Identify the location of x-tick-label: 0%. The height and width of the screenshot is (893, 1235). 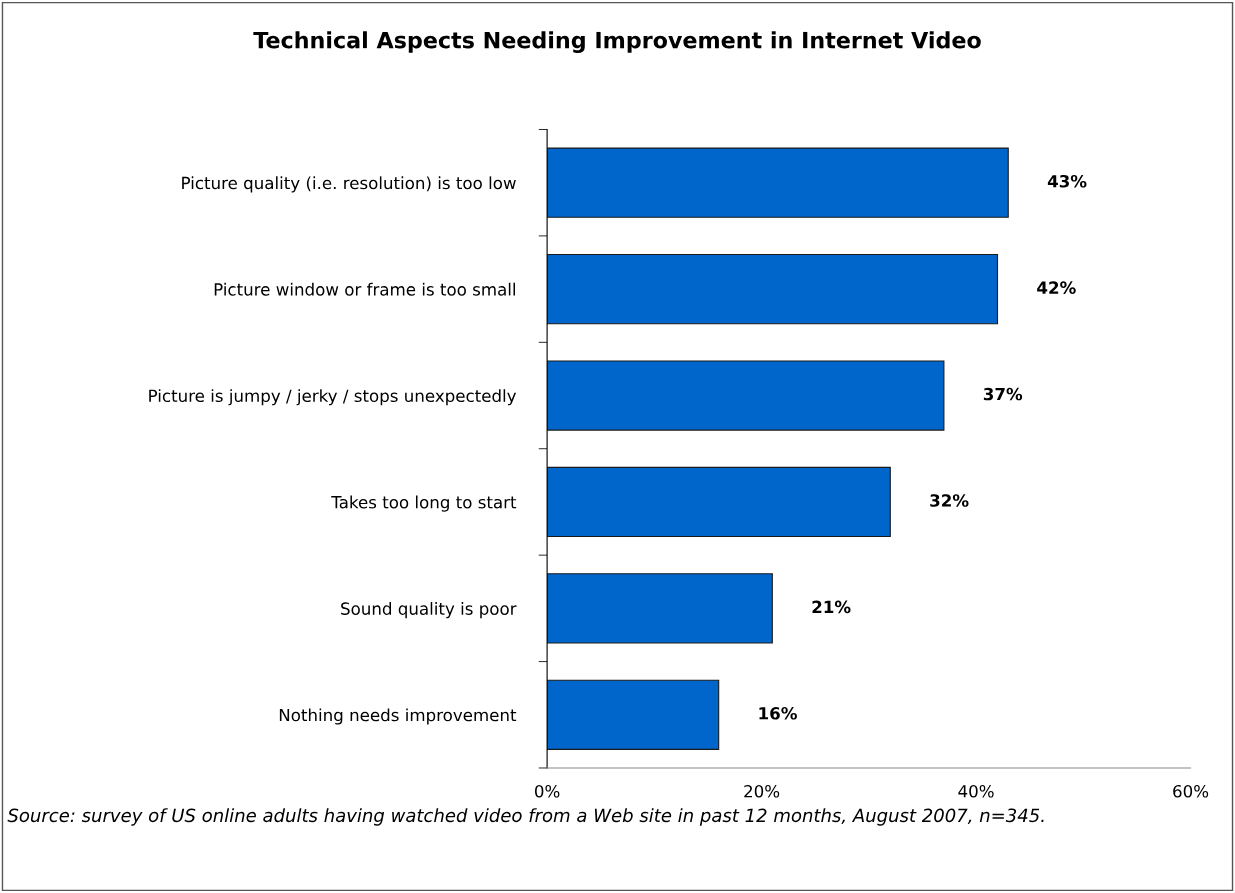
(547, 791).